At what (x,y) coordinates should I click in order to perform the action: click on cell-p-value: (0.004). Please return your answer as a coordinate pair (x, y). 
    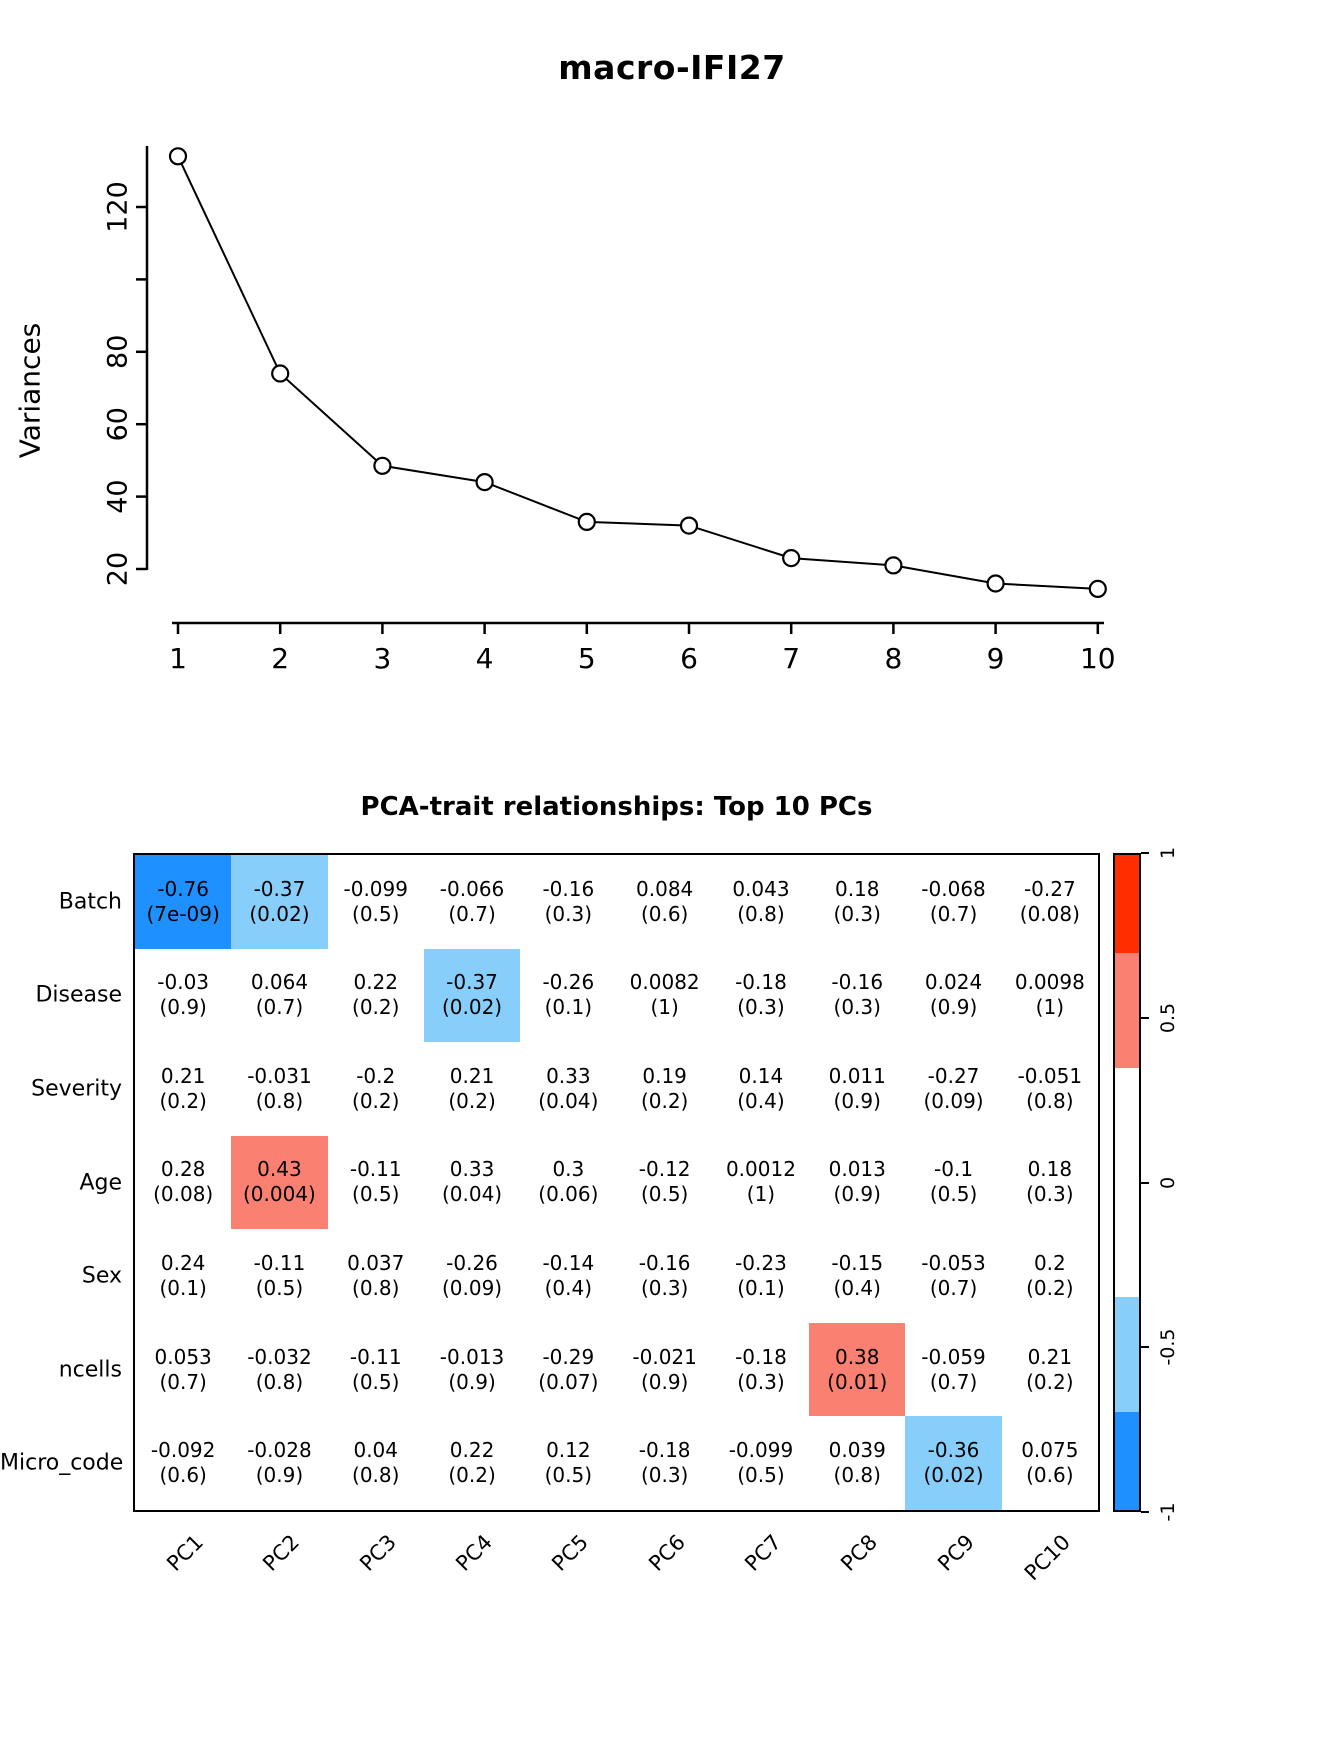
    Looking at the image, I should click on (279, 1194).